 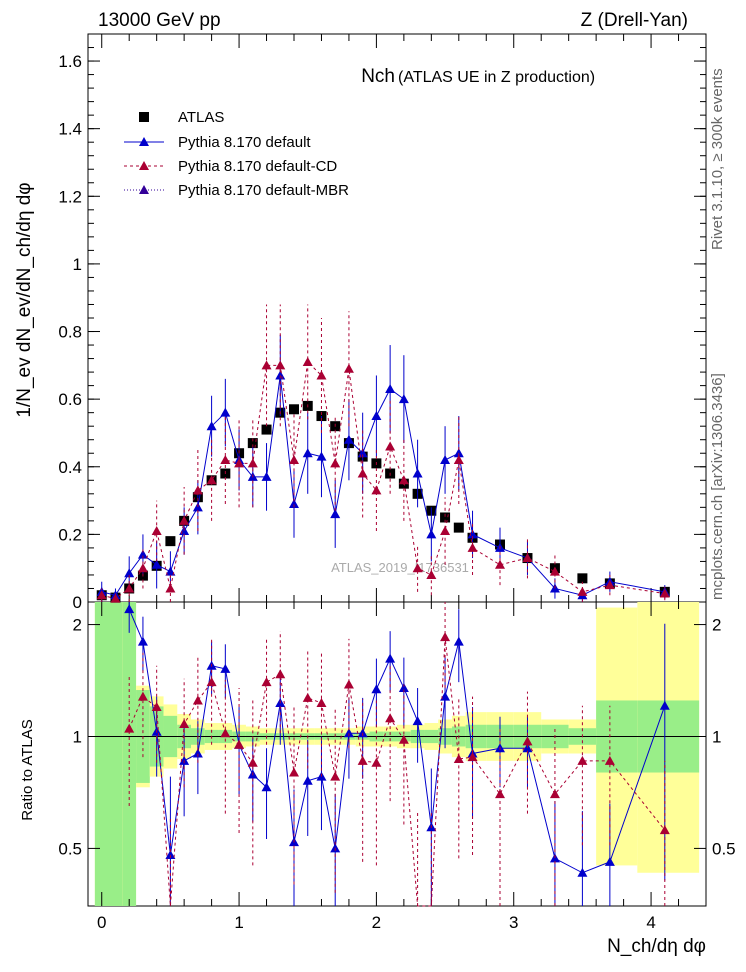 What do you see at coordinates (513, 922) in the screenshot?
I see `x-tick-label: 3` at bounding box center [513, 922].